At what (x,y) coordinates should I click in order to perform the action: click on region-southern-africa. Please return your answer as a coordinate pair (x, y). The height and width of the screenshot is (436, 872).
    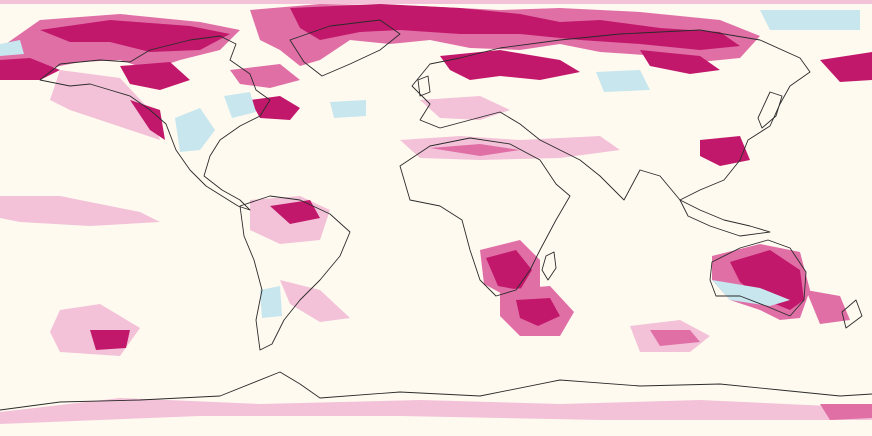
    Looking at the image, I should click on (527, 288).